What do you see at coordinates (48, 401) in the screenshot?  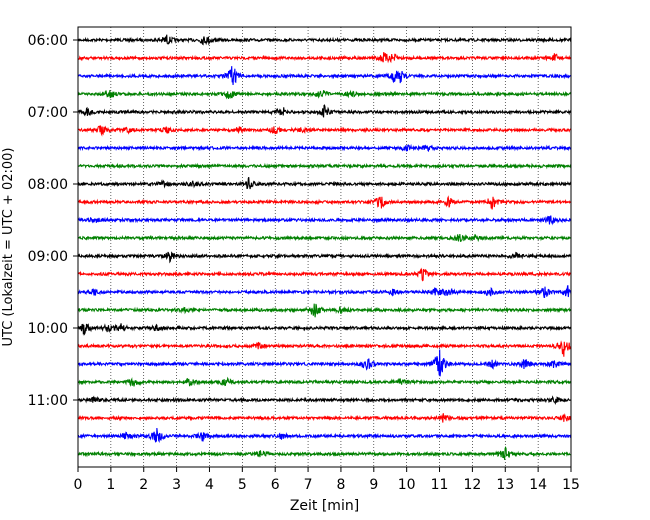 I see `y-tick-label: 11:00` at bounding box center [48, 401].